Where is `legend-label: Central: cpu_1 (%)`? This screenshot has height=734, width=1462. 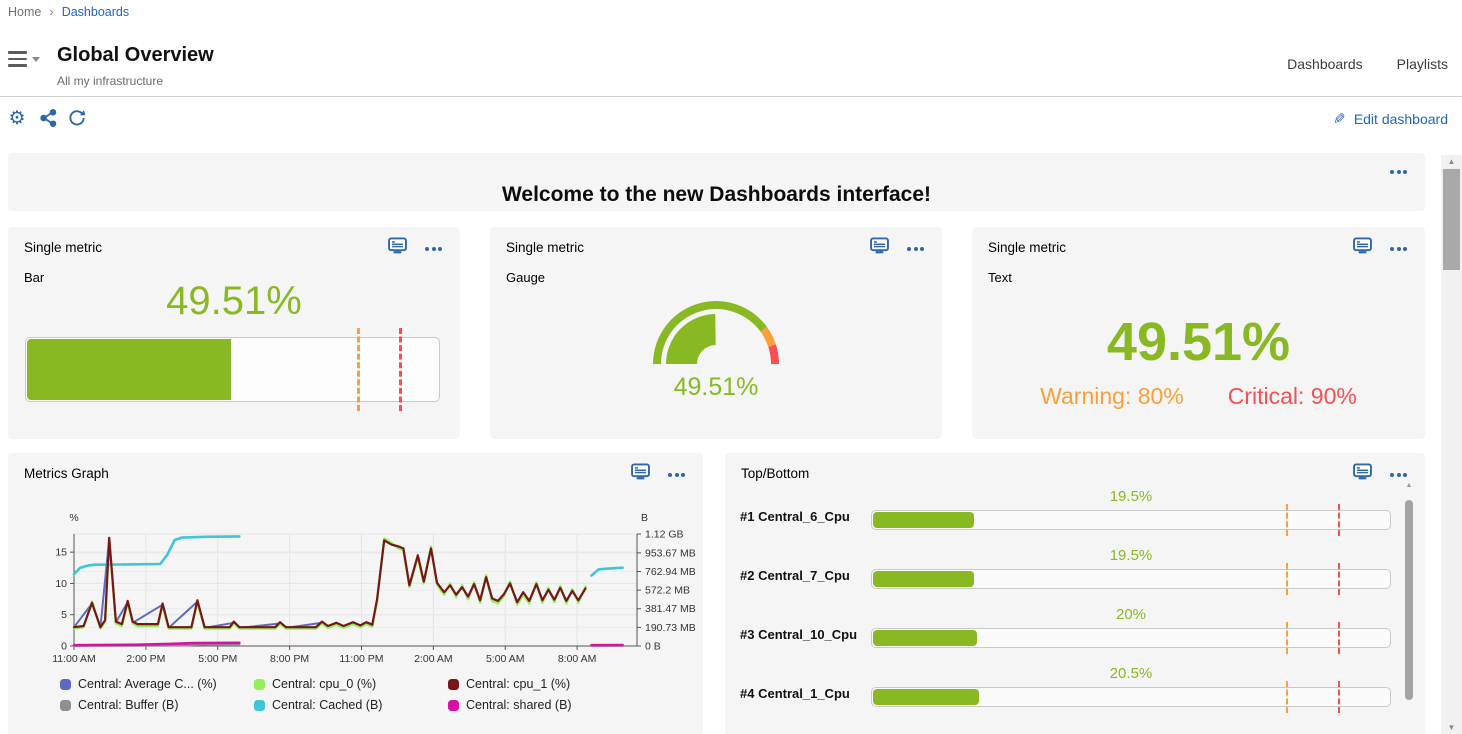 legend-label: Central: cpu_1 (%) is located at coordinates (518, 684).